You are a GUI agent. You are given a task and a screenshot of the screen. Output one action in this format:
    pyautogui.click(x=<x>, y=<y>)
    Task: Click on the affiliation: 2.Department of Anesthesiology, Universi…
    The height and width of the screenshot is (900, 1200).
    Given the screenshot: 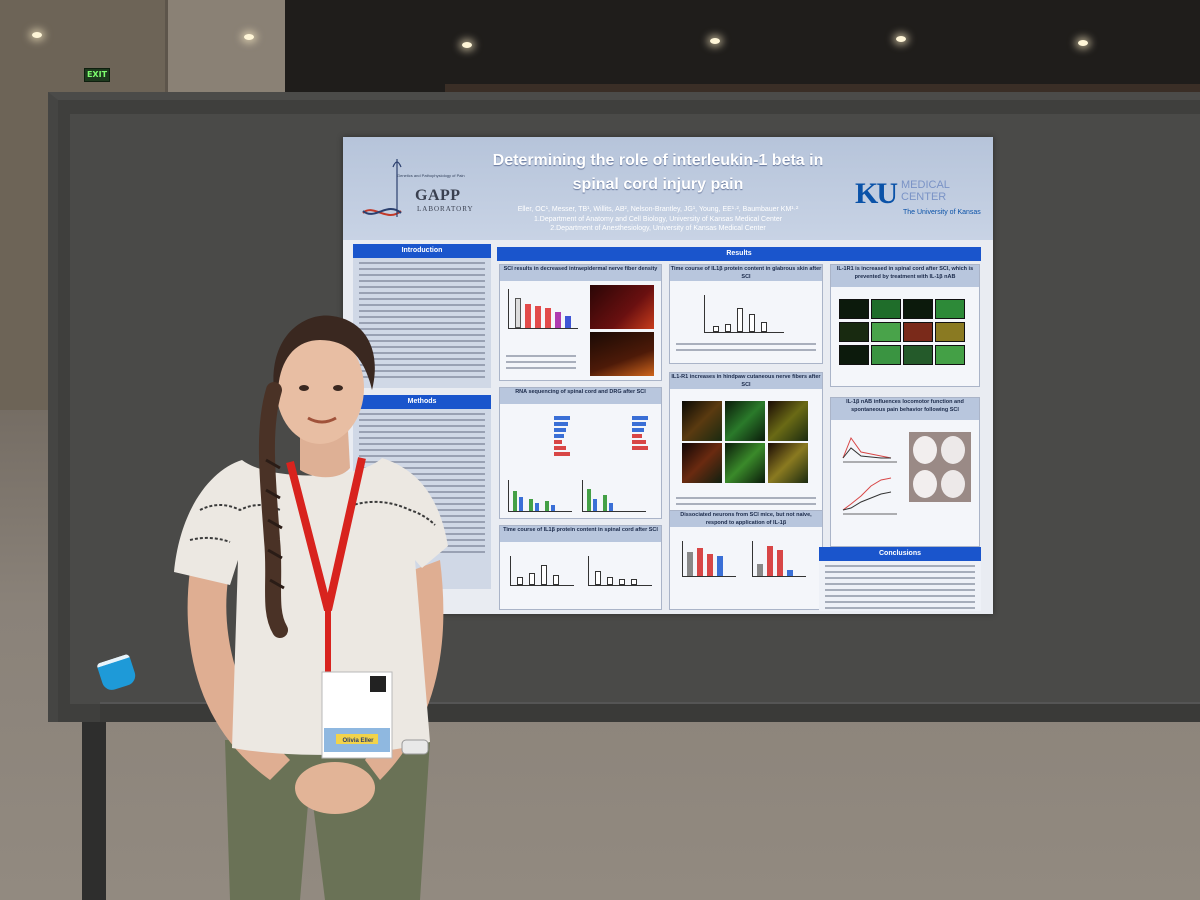 What is the action you would take?
    pyautogui.click(x=658, y=228)
    